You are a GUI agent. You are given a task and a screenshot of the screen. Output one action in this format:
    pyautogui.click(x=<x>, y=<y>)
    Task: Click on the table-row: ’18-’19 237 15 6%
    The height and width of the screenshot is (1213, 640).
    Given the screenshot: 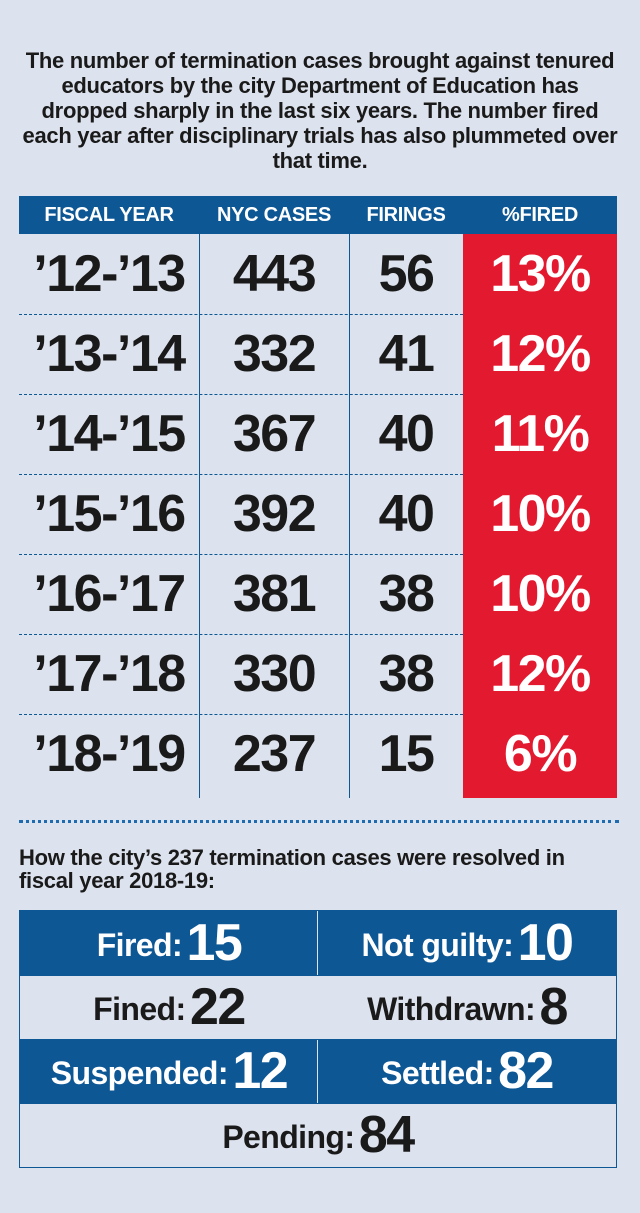 What is the action you would take?
    pyautogui.click(x=318, y=754)
    